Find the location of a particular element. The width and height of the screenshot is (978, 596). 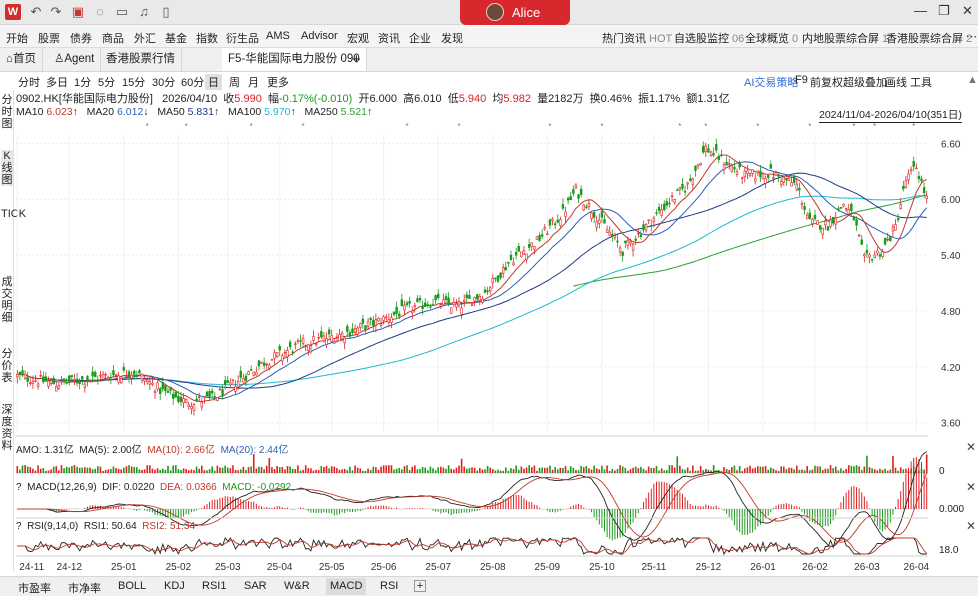

tab-home: ⌂首页 is located at coordinates (21, 59).